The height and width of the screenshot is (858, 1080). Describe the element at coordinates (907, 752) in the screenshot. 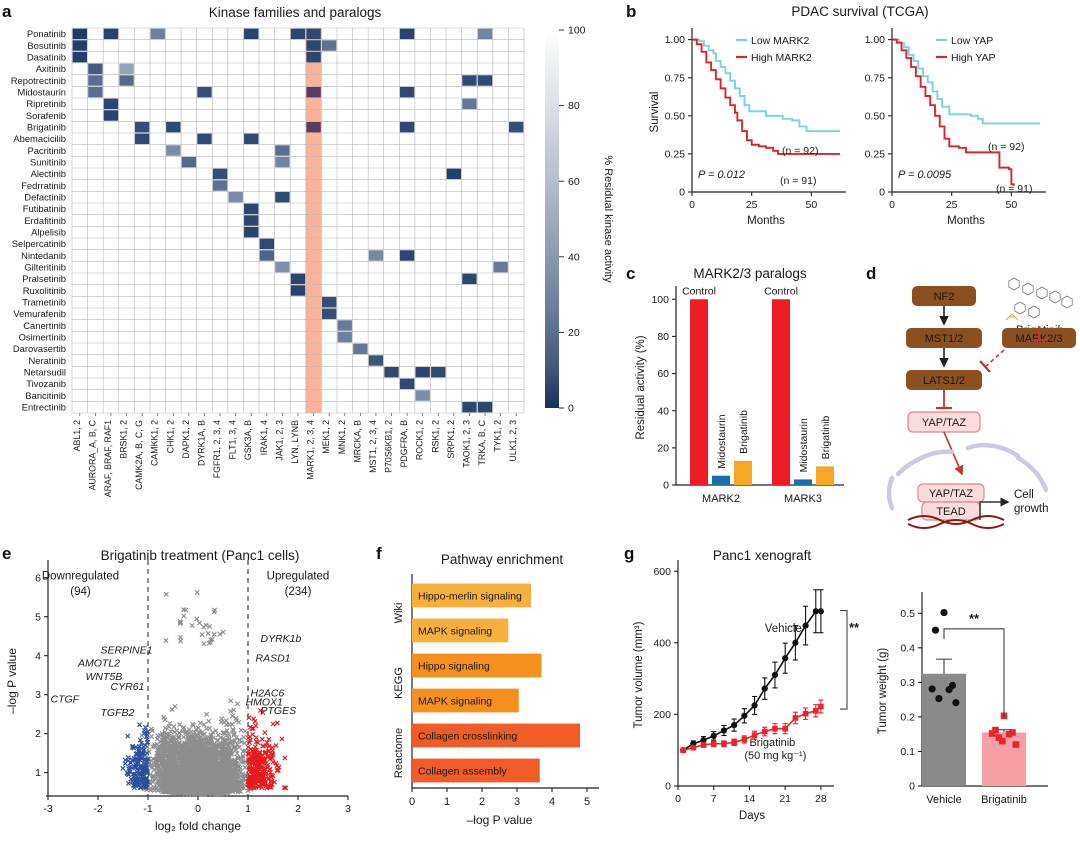

I see `y-tick-label: 0.1` at that location.